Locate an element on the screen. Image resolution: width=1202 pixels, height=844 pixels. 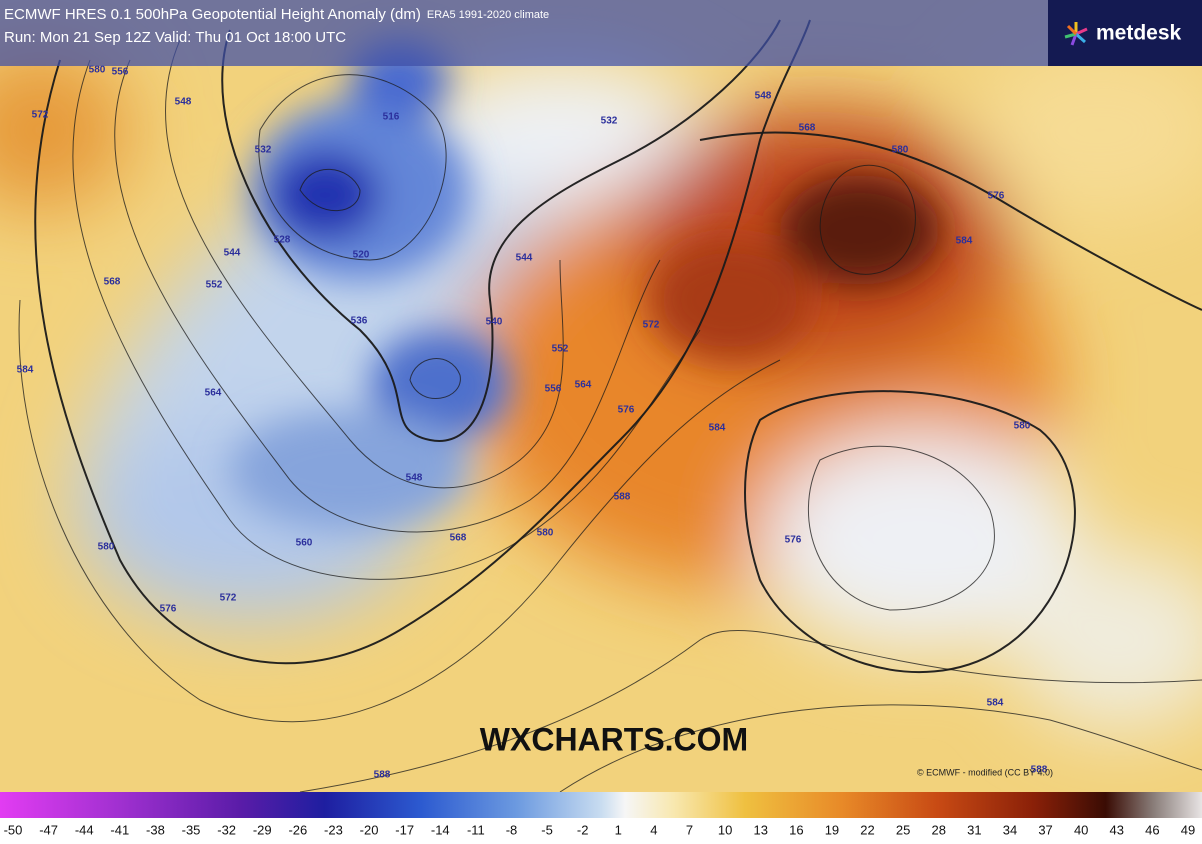
colorbar-tick-label: 43 is located at coordinates (1117, 829).